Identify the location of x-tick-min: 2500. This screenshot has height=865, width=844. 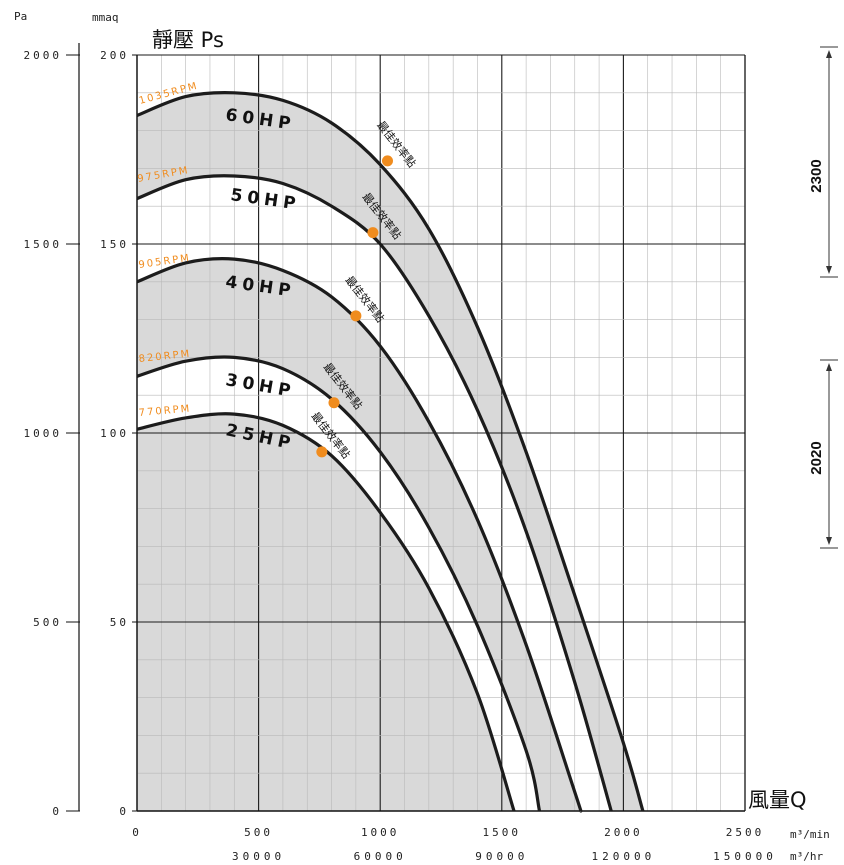
(745, 832).